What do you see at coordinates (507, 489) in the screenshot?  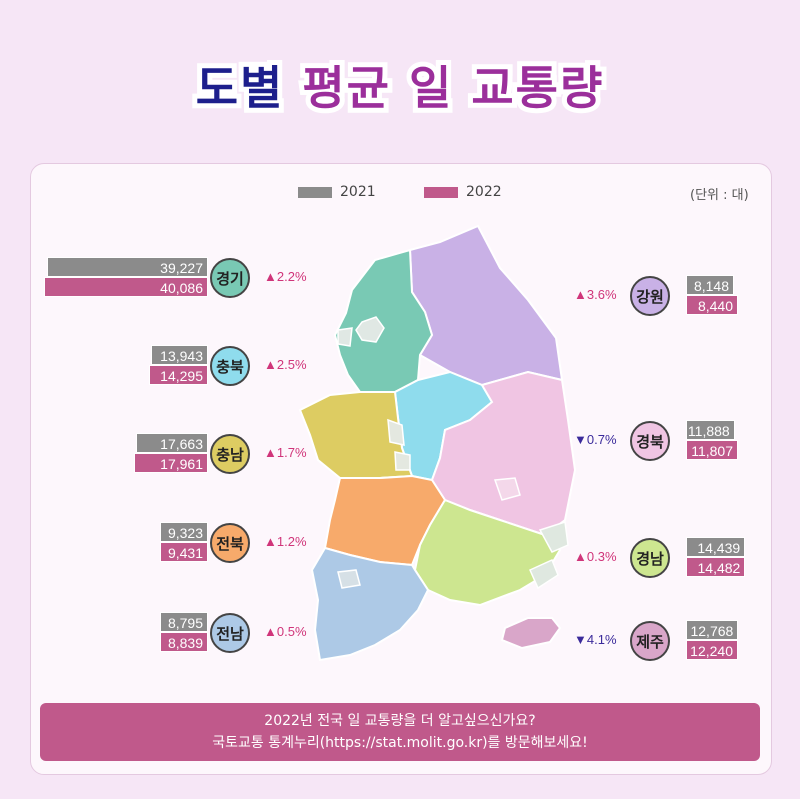 I see `map-region-daegu` at bounding box center [507, 489].